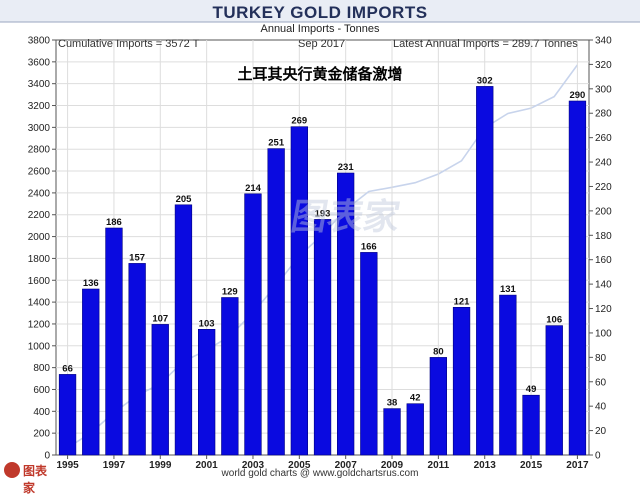 The height and width of the screenshot is (496, 640). Describe the element at coordinates (603, 163) in the screenshot. I see `right-tick-label: 240` at that location.